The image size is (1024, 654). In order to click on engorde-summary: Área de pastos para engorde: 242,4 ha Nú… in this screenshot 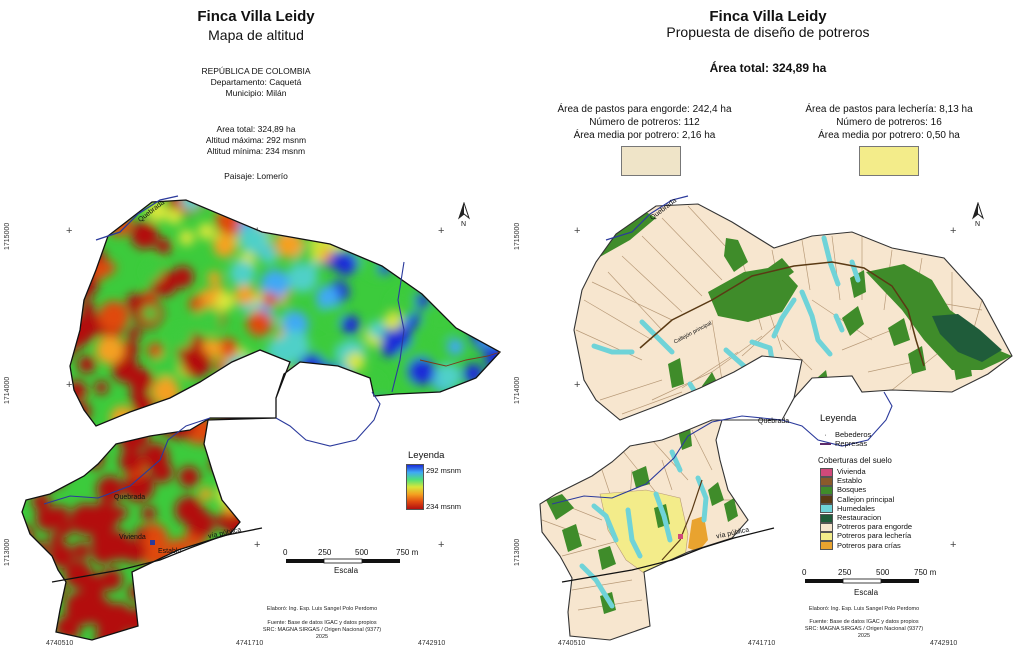, I will do `click(644, 122)`.